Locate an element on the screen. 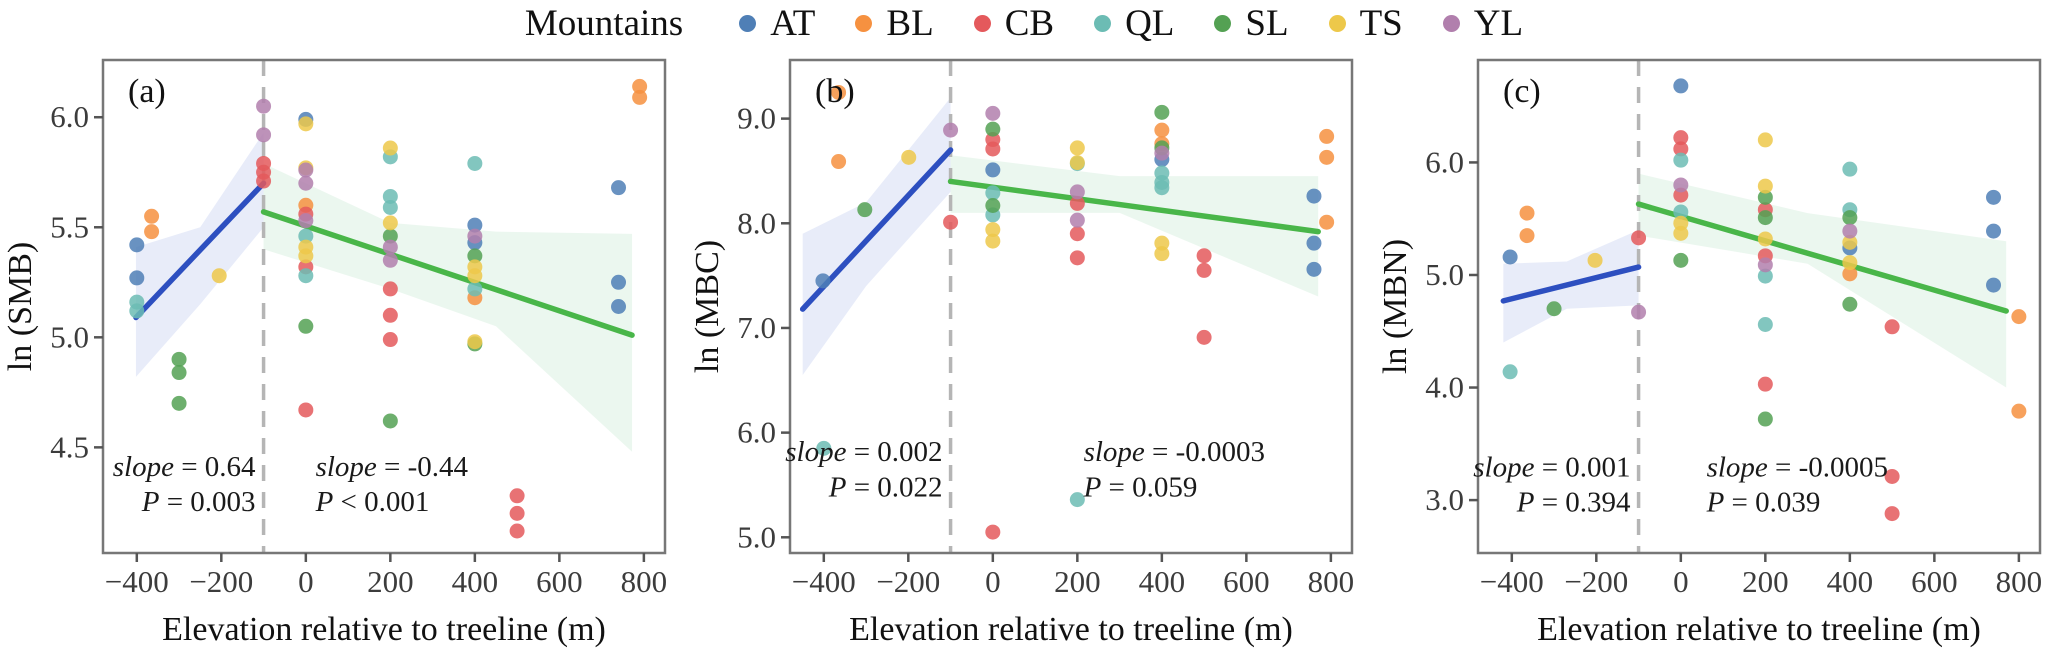  legend-item-label: QL is located at coordinates (1150, 23).